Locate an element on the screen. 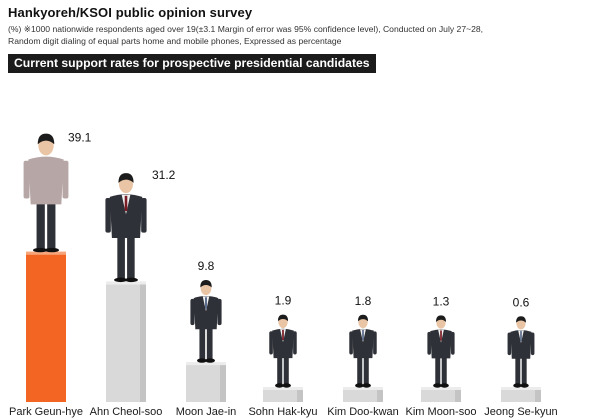 This screenshot has height=420, width=590. candidate-6: 1.3 Kim Moon-soo is located at coordinates (441, 356).